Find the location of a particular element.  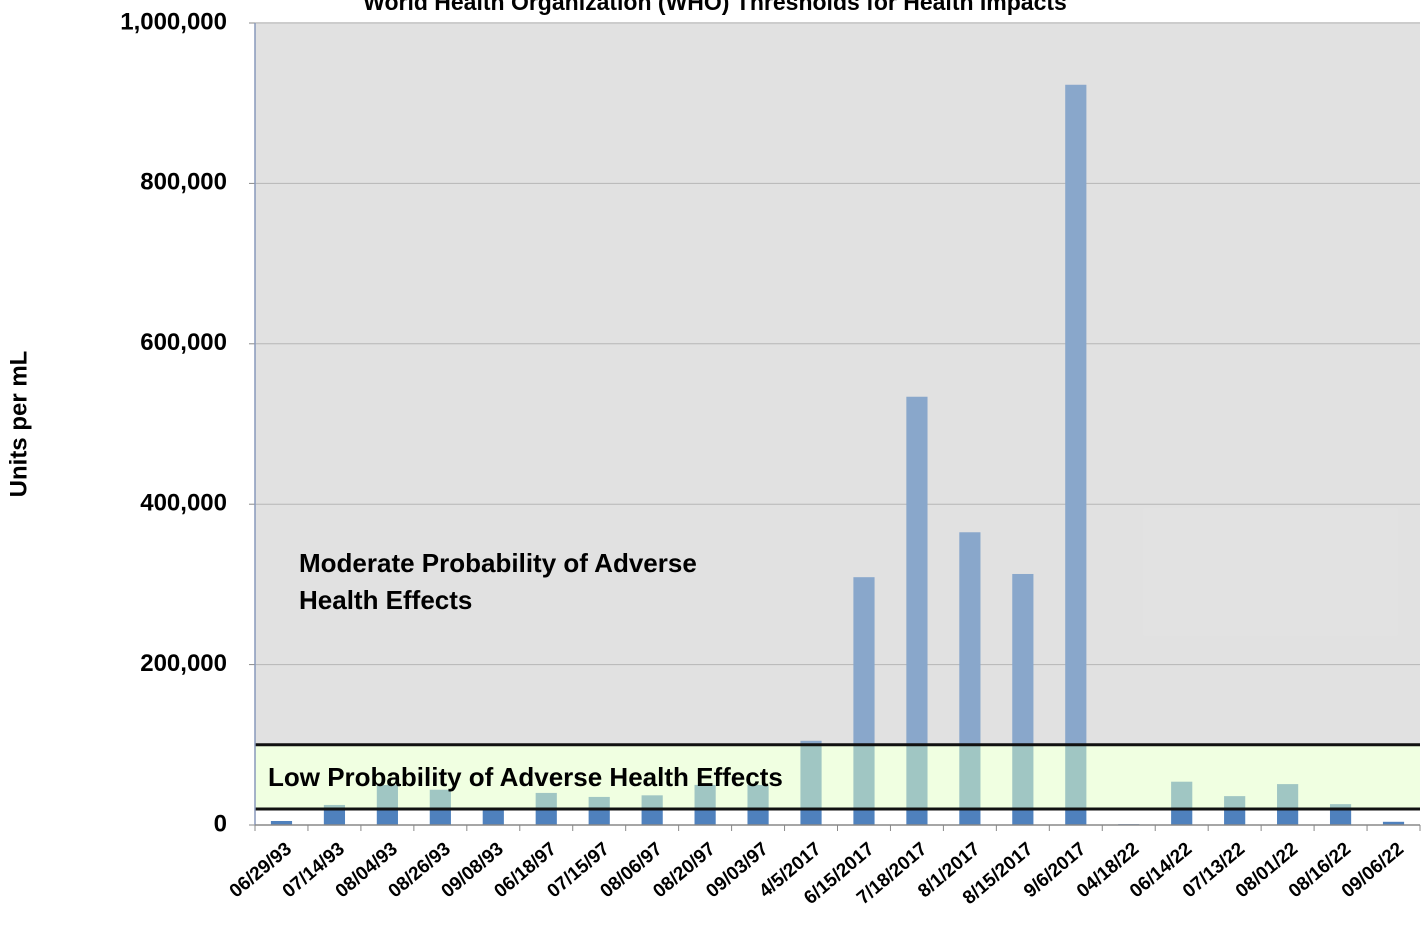

y-tick-label: 400,000 is located at coordinates (183, 503).